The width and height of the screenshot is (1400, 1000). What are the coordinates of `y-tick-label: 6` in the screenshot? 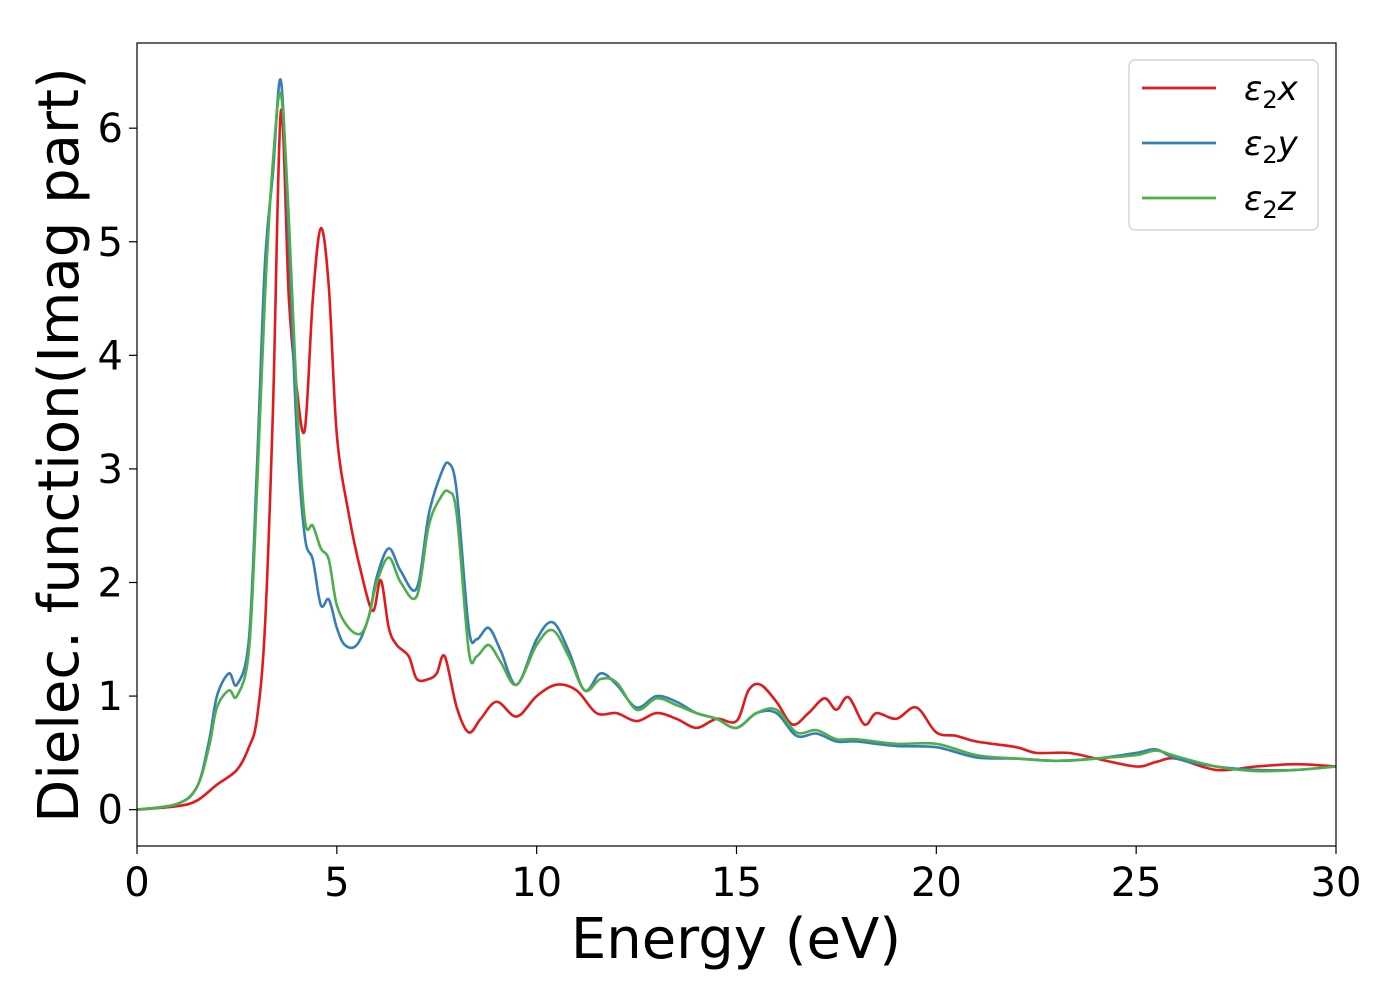 It's located at (110, 129).